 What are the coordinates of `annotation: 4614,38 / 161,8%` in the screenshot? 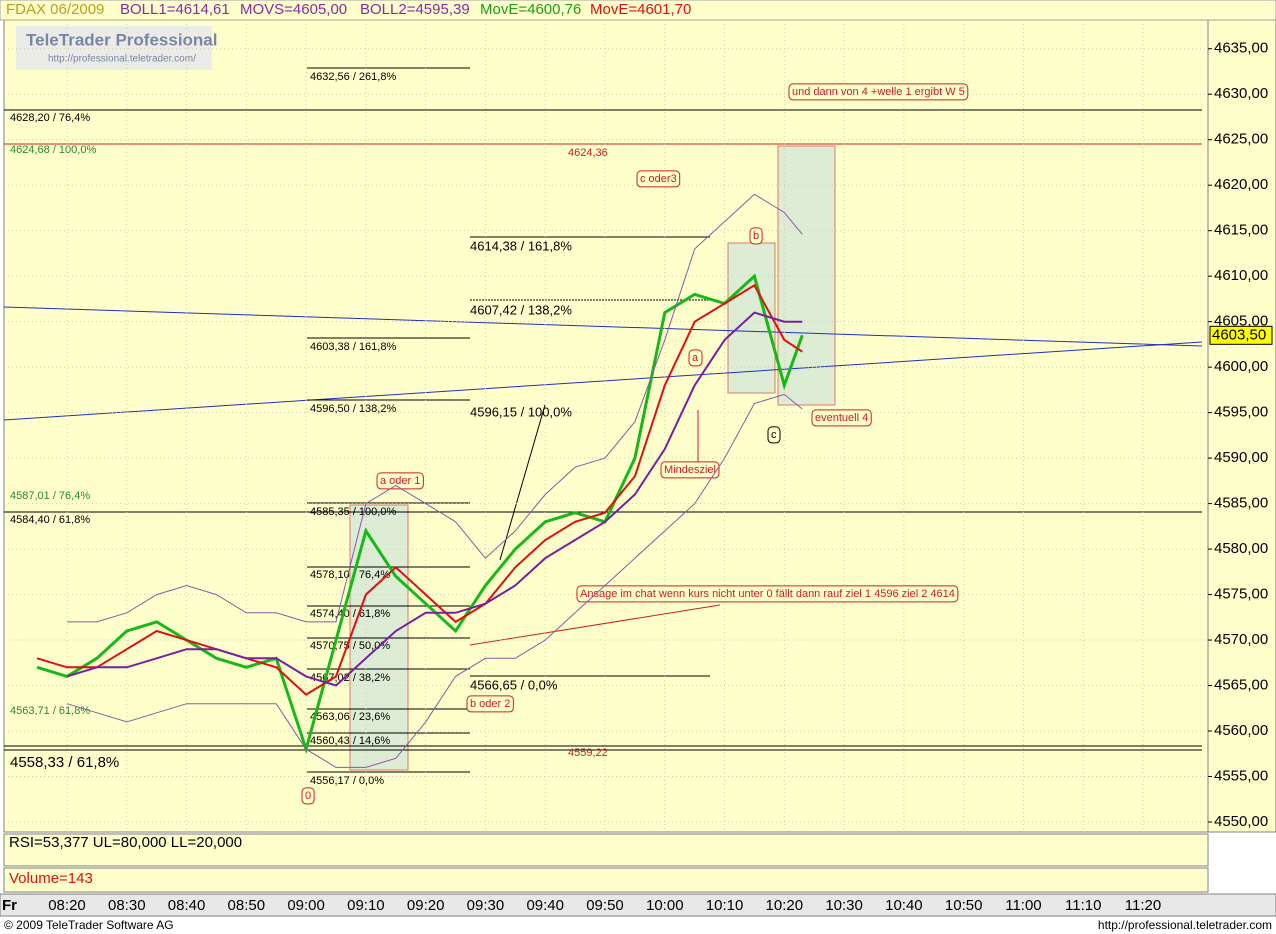 It's located at (521, 245).